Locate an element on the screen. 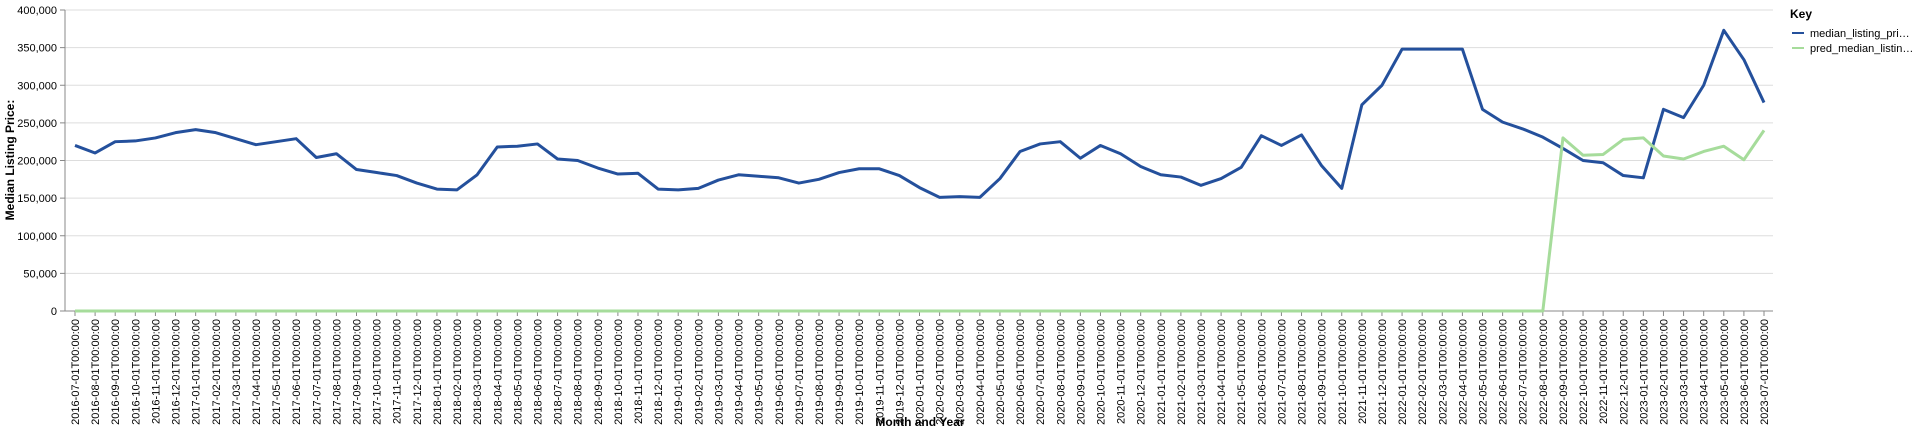  x-tick-label: 2017-08-01T00:00:00 is located at coordinates (337, 372).